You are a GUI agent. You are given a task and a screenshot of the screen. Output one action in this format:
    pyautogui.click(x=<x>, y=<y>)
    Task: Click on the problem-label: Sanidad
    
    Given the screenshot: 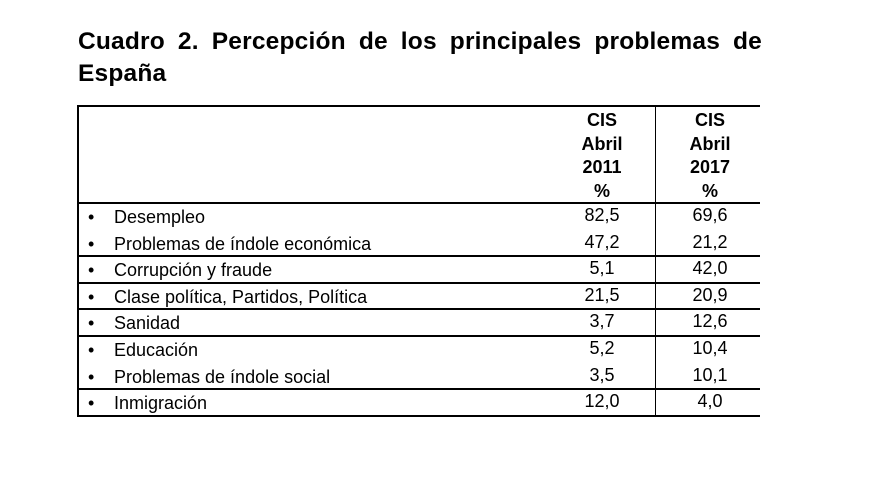 What is the action you would take?
    pyautogui.click(x=147, y=323)
    